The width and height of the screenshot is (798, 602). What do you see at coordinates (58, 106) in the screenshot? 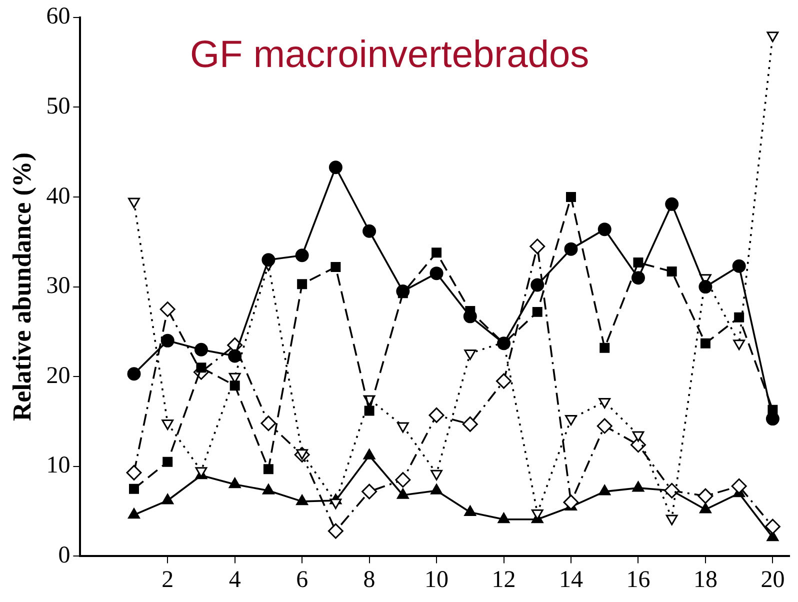
I see `y-tick-label: 50` at bounding box center [58, 106].